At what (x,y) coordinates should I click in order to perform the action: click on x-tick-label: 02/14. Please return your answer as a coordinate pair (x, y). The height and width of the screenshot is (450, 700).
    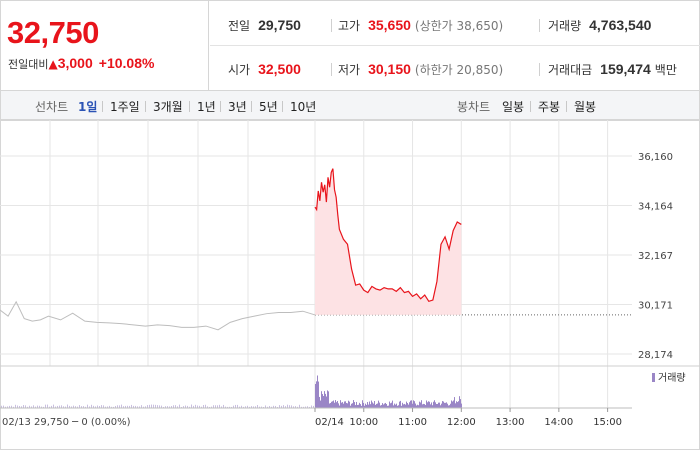
    Looking at the image, I should click on (329, 422).